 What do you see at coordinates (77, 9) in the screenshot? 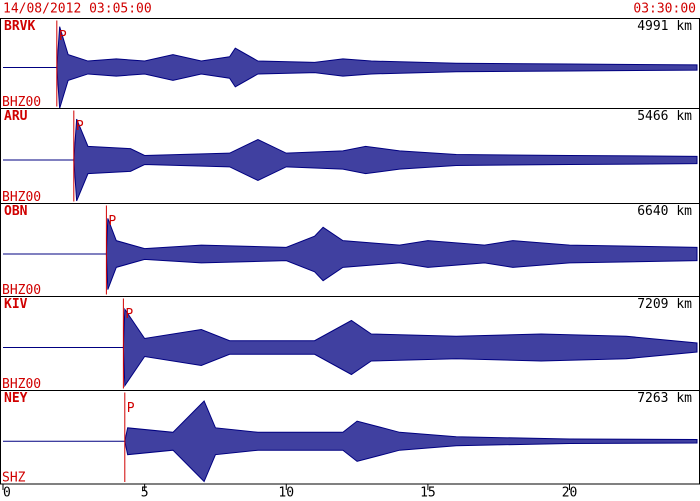
I see `header-start-time: 14/08/2012 03:05:00` at bounding box center [77, 9].